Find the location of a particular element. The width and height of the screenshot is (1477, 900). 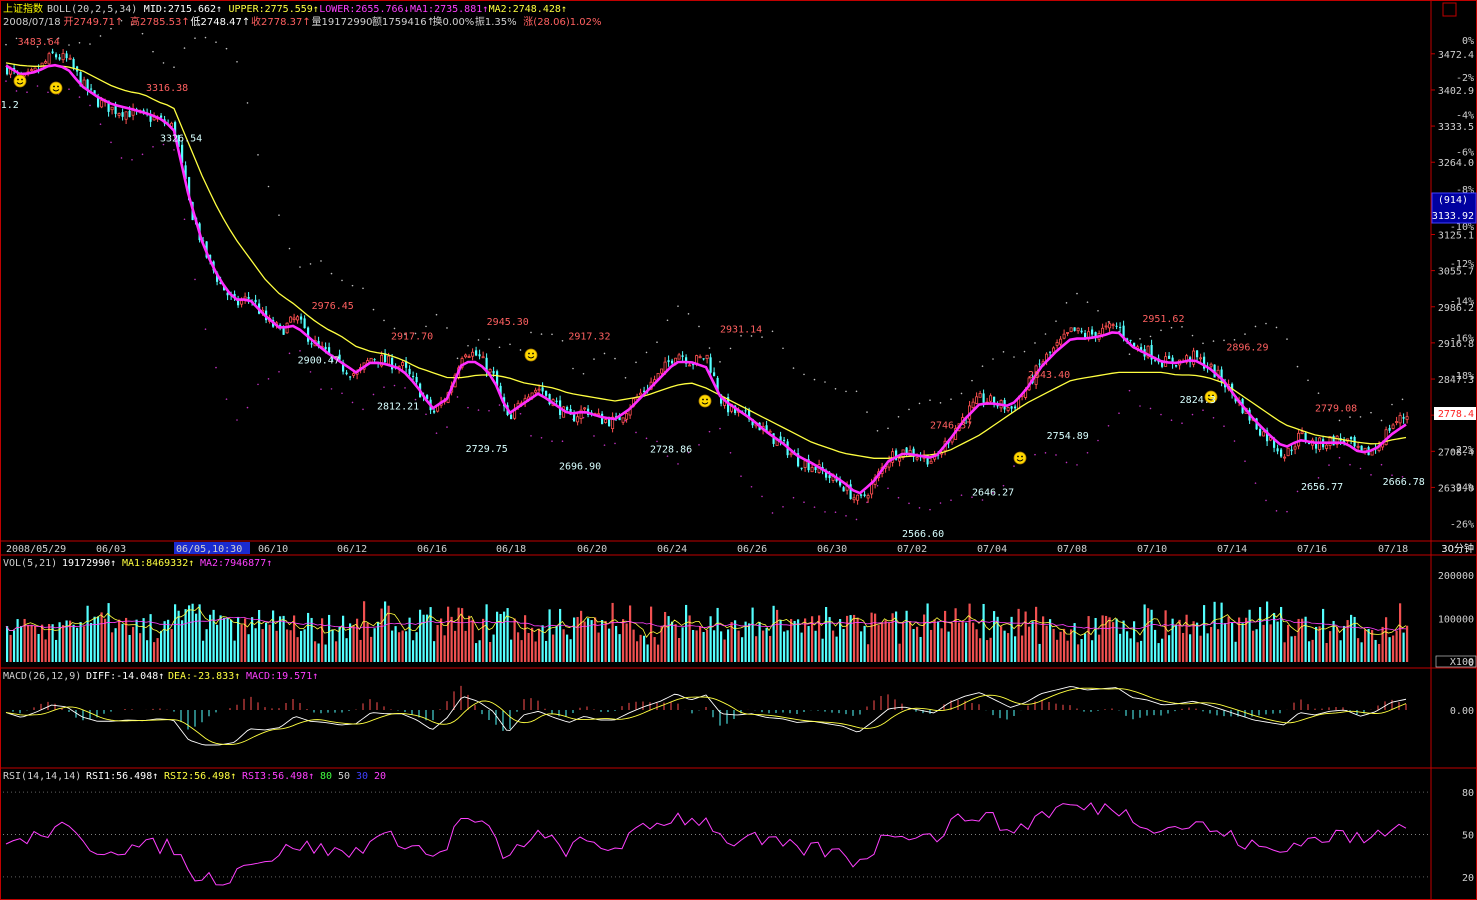

annotation-label: 2566.60 is located at coordinates (923, 534).